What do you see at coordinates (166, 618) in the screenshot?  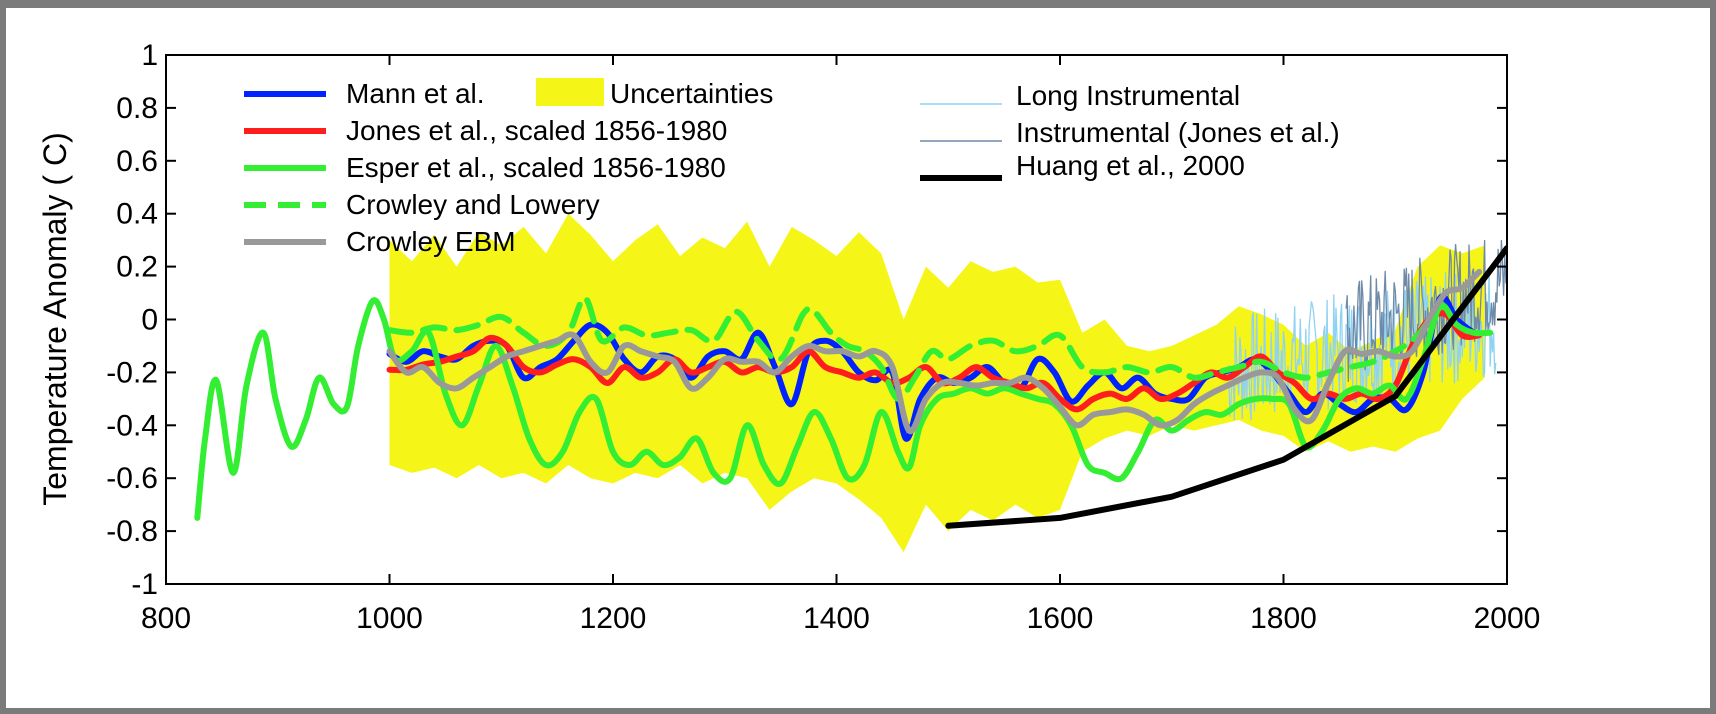 I see `x-tick-label: 800` at bounding box center [166, 618].